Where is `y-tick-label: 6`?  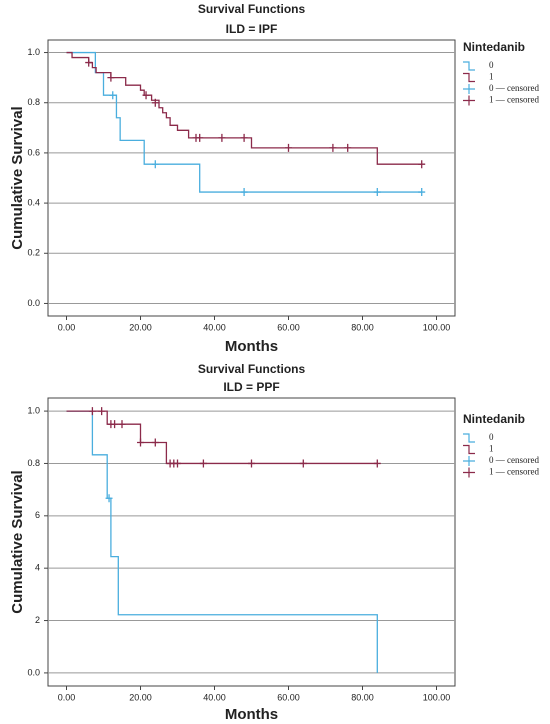 y-tick-label: 6 is located at coordinates (37, 515).